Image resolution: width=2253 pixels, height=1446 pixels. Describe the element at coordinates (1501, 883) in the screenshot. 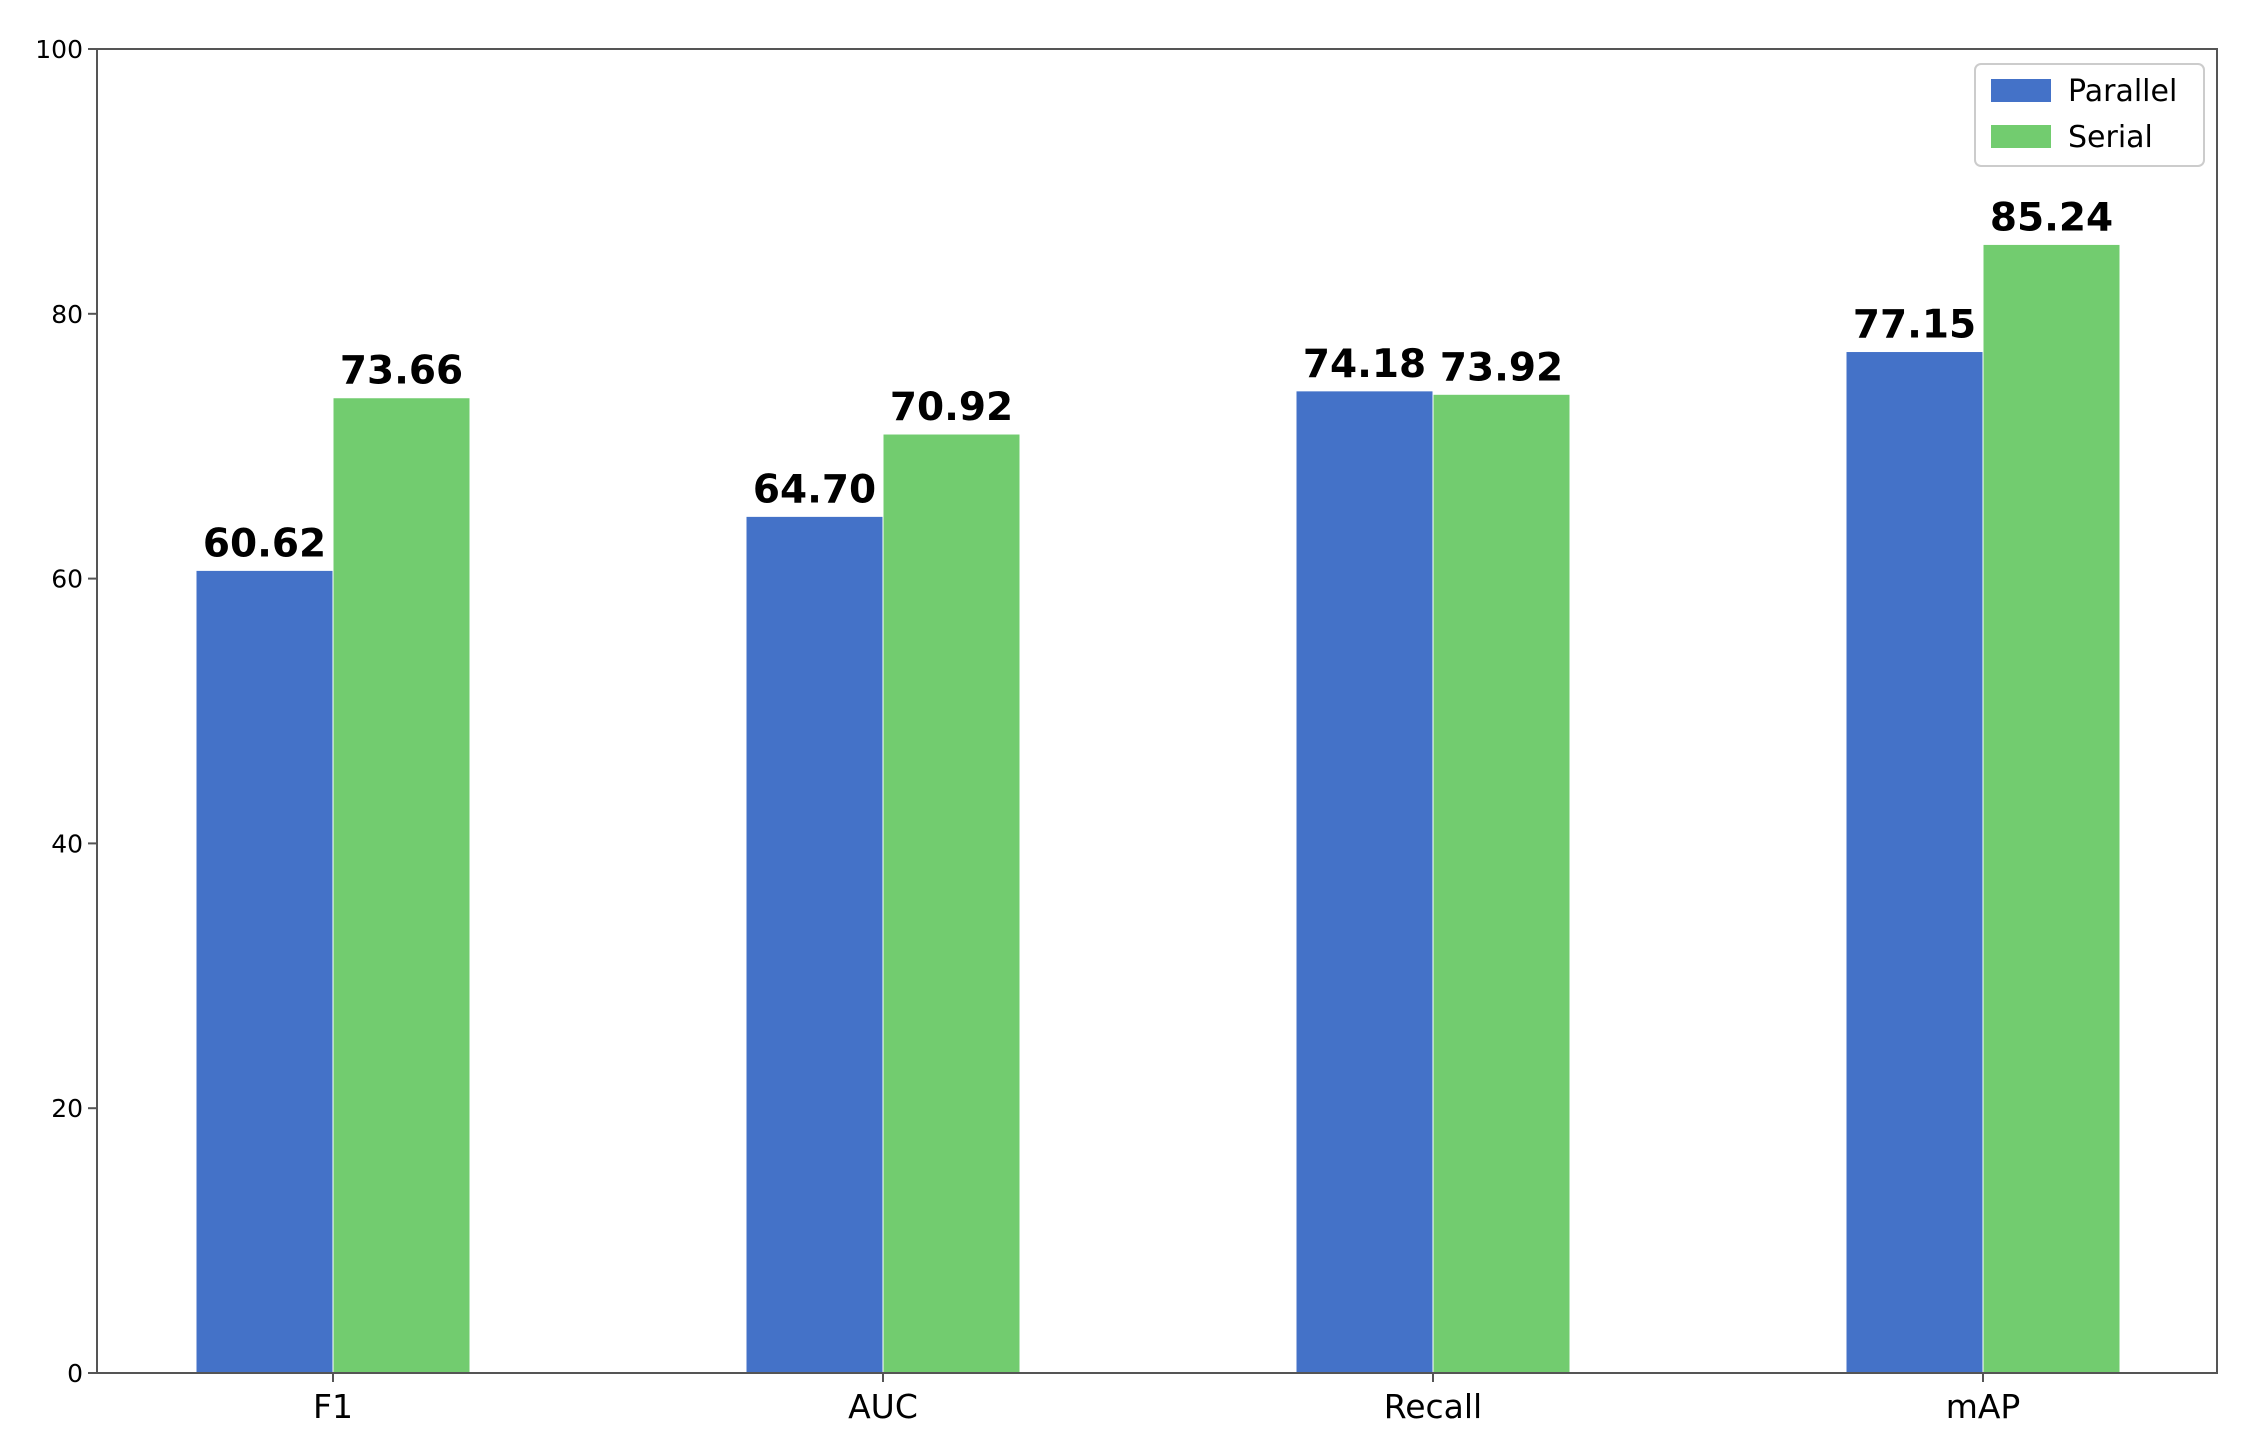

I see `bar-serial-recall` at that location.